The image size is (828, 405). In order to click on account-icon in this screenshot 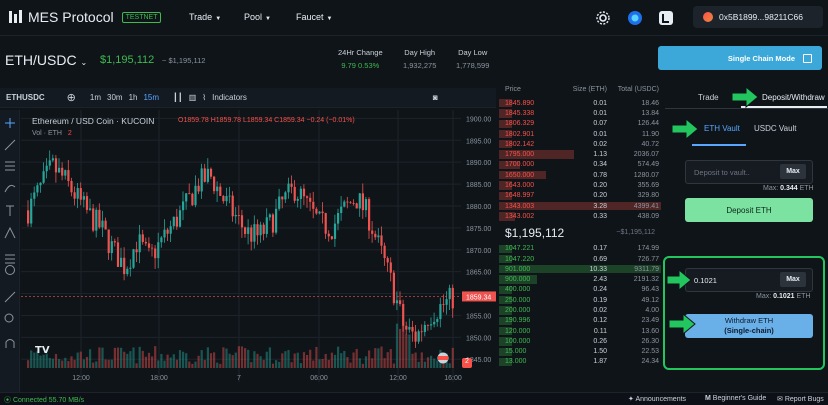, I will do `click(666, 18)`.